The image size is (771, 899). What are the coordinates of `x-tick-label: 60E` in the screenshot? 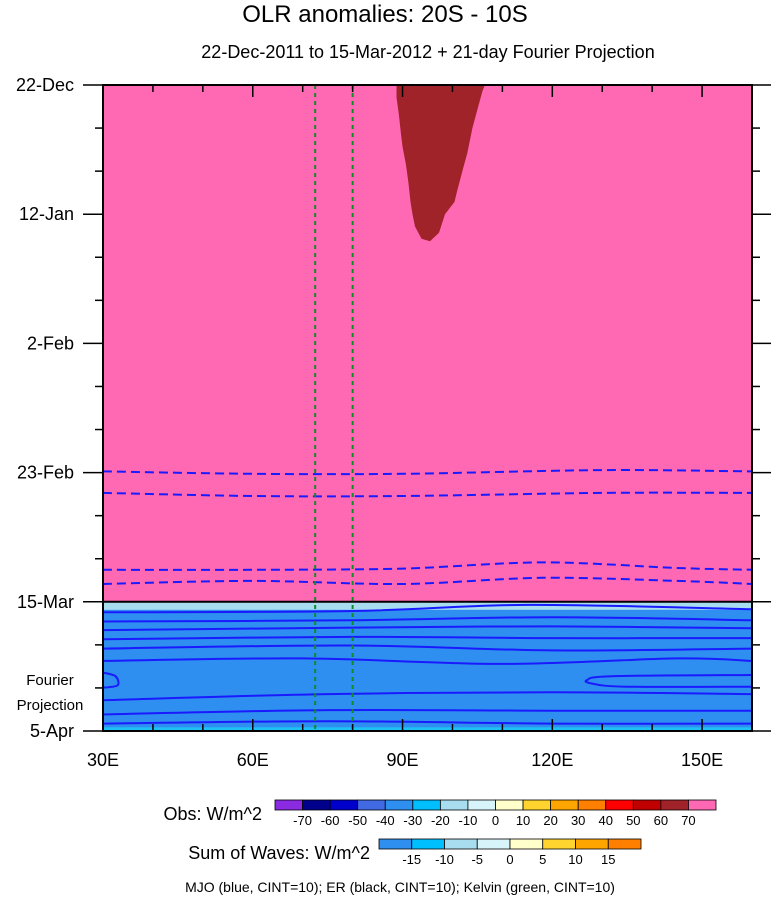 It's located at (253, 760).